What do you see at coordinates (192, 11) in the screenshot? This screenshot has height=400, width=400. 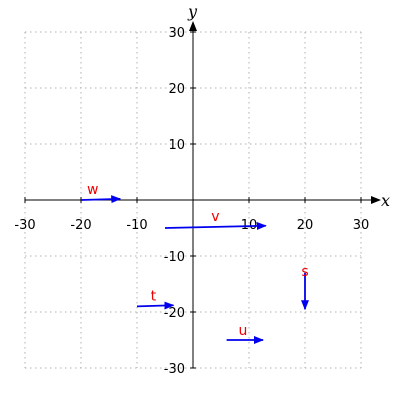 I see `y-axis-label: y` at bounding box center [192, 11].